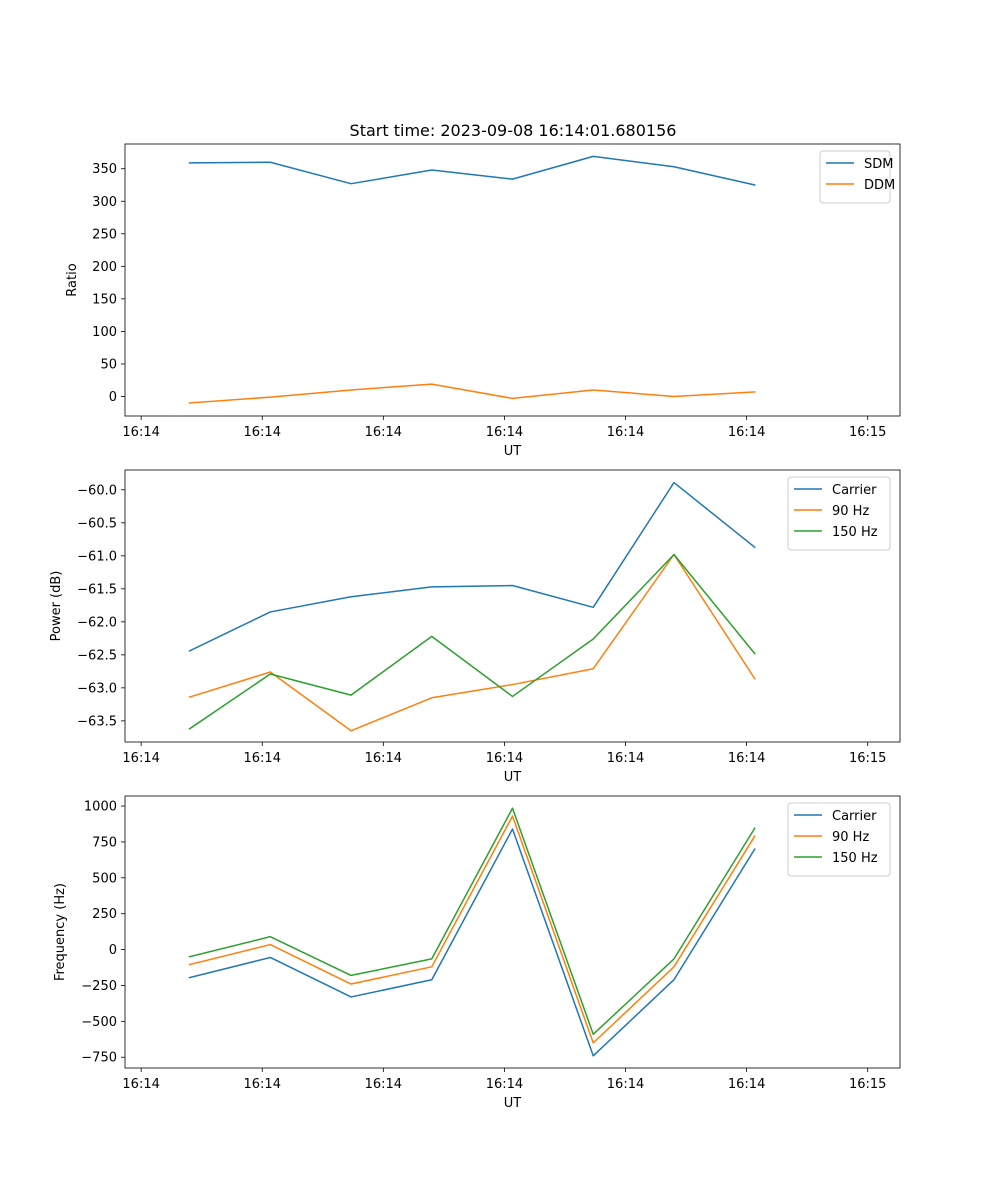 The height and width of the screenshot is (1200, 1000). I want to click on y-axis-label: Frequency (Hz), so click(60, 932).